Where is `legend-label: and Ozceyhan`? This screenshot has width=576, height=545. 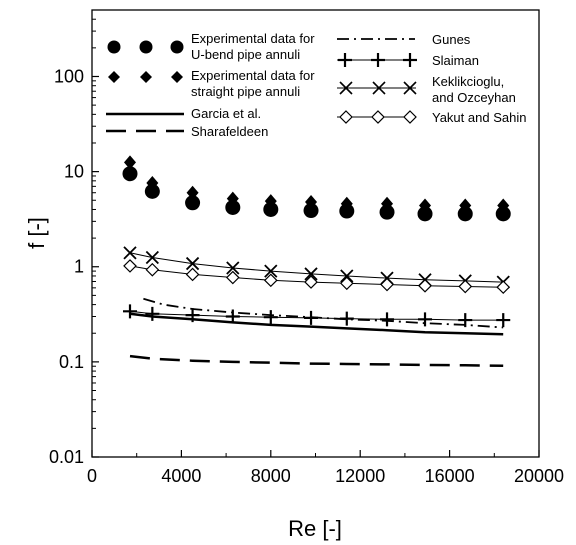
legend-label: and Ozceyhan is located at coordinates (474, 97).